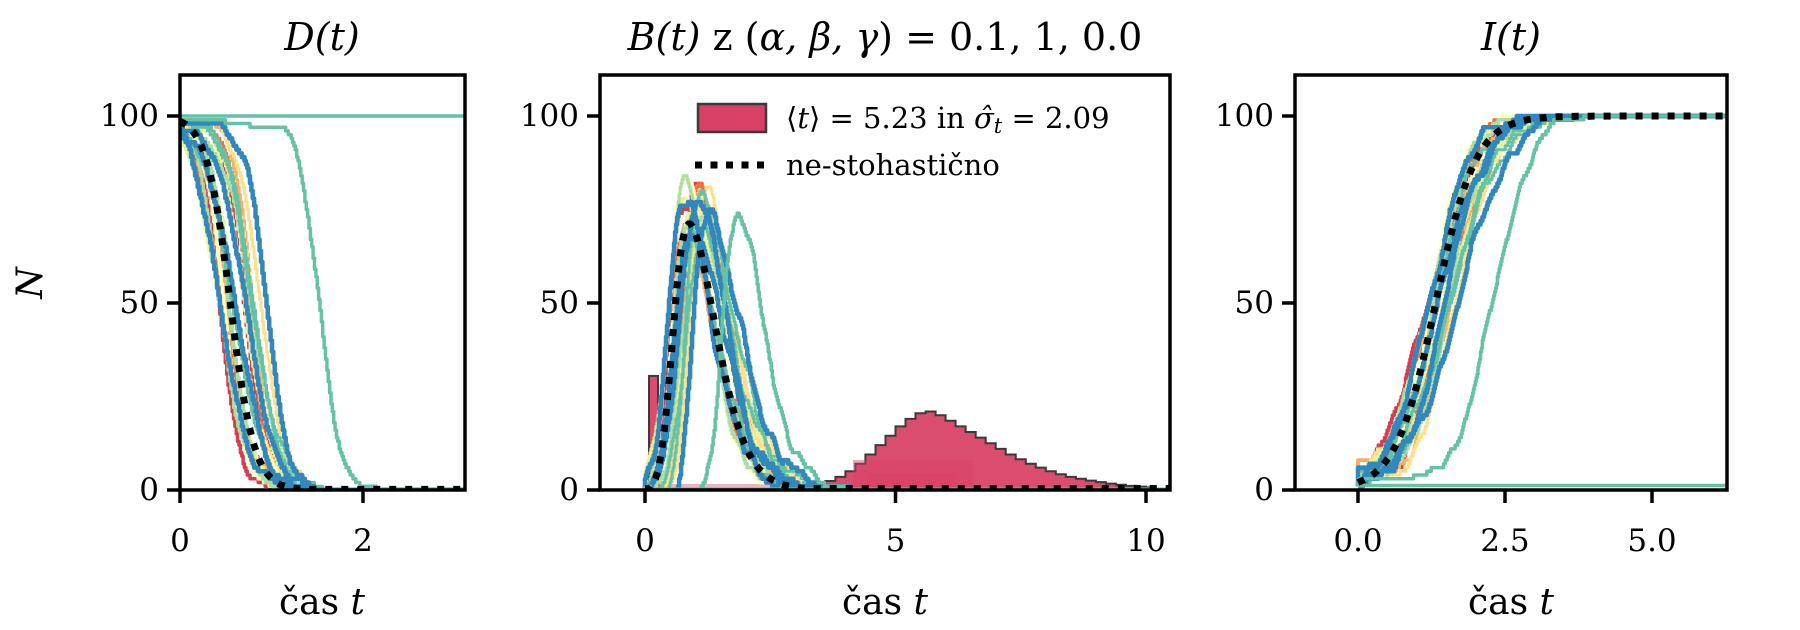 This screenshot has width=1800, height=630. Describe the element at coordinates (896, 541) in the screenshot. I see `x-tick-label: 5` at that location.